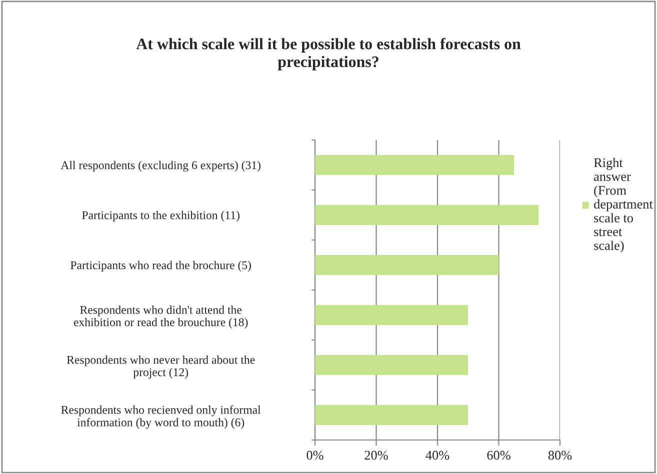  What do you see at coordinates (315, 455) in the screenshot?
I see `x-tick-label: 0%` at bounding box center [315, 455].